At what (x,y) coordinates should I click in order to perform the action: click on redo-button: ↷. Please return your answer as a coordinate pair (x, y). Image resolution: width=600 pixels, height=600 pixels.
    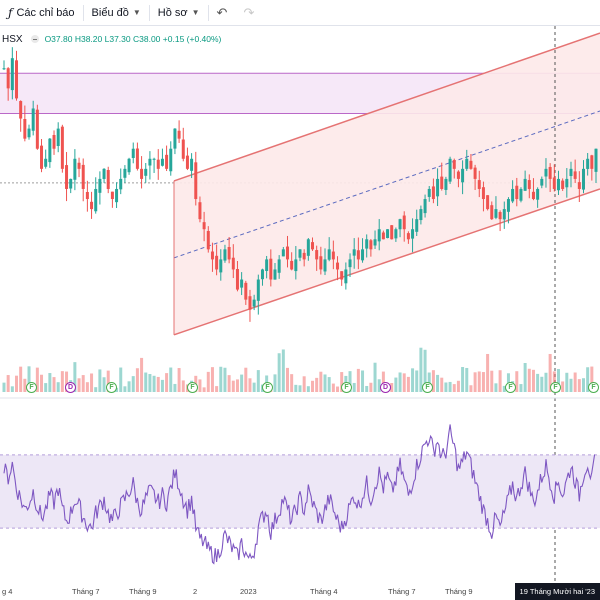
    Looking at the image, I should click on (248, 13).